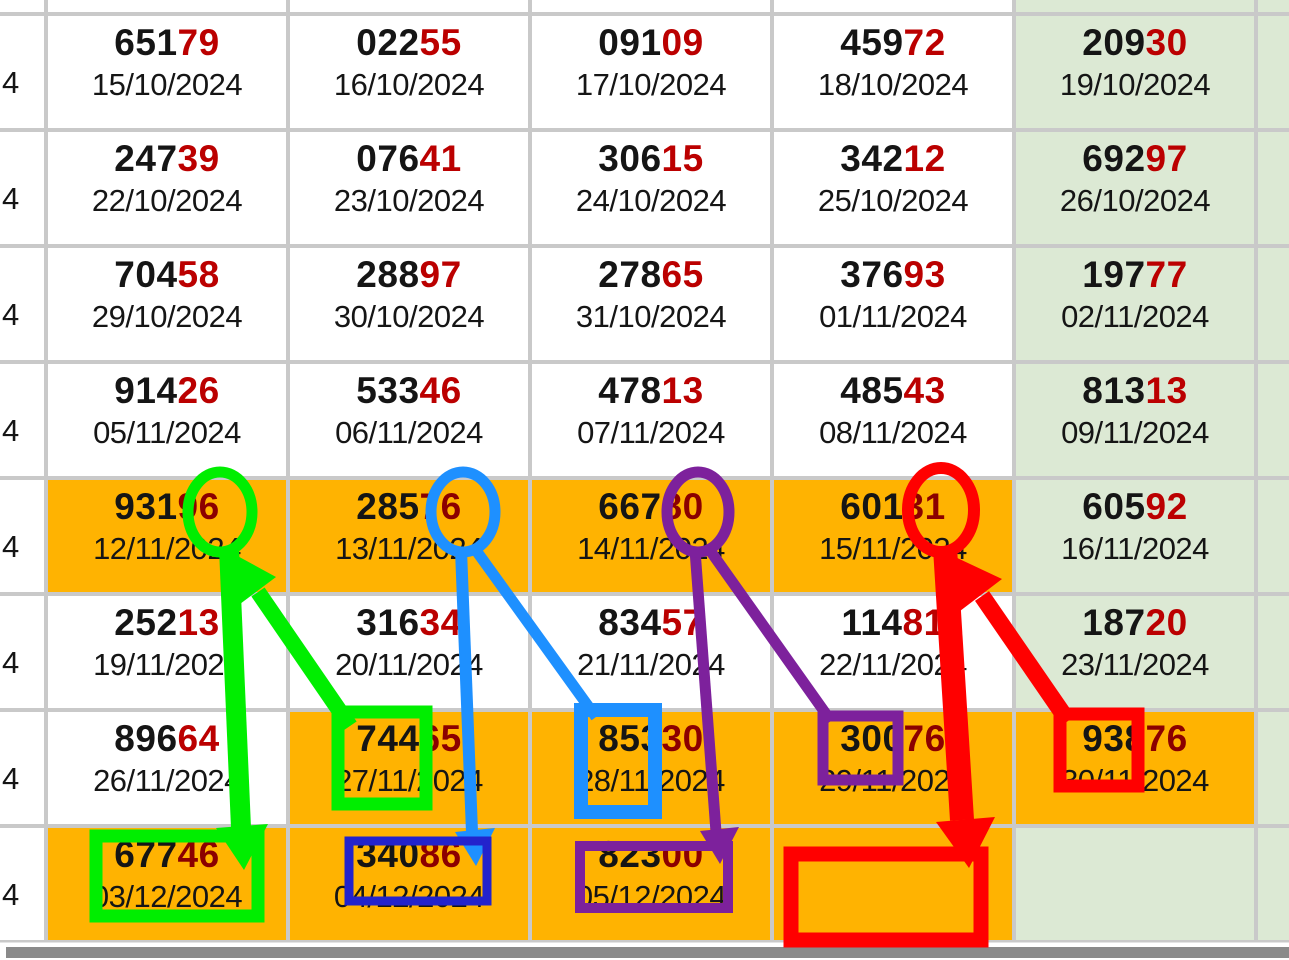 The width and height of the screenshot is (1289, 960). What do you see at coordinates (167, 854) in the screenshot?
I see `draw-number: 67746` at bounding box center [167, 854].